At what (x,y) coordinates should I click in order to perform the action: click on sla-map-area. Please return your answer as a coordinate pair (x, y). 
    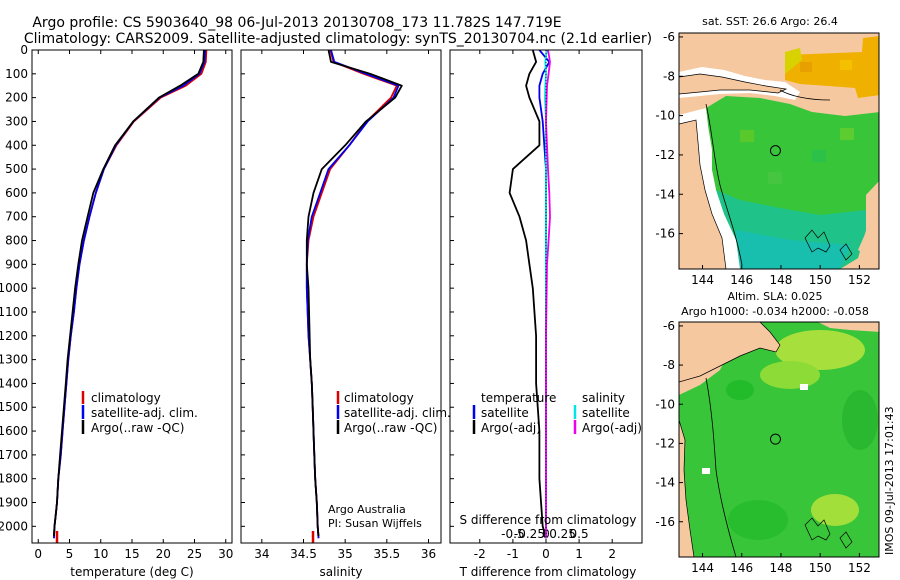
    Looking at the image, I should click on (779, 439).